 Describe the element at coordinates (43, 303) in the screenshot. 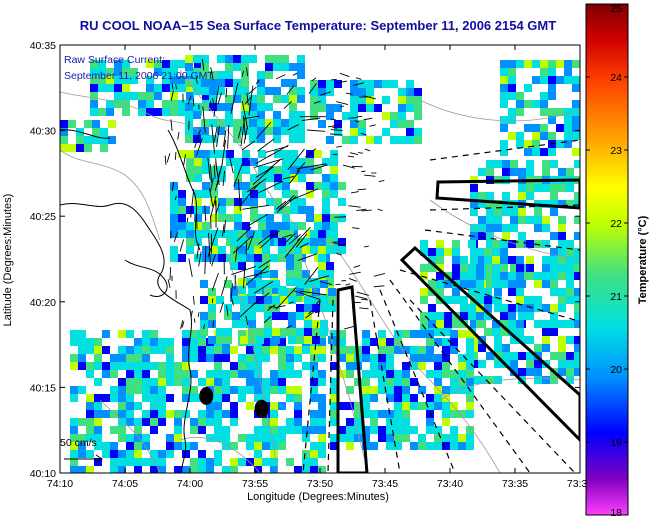

I see `y-tick-label: 40:20` at that location.